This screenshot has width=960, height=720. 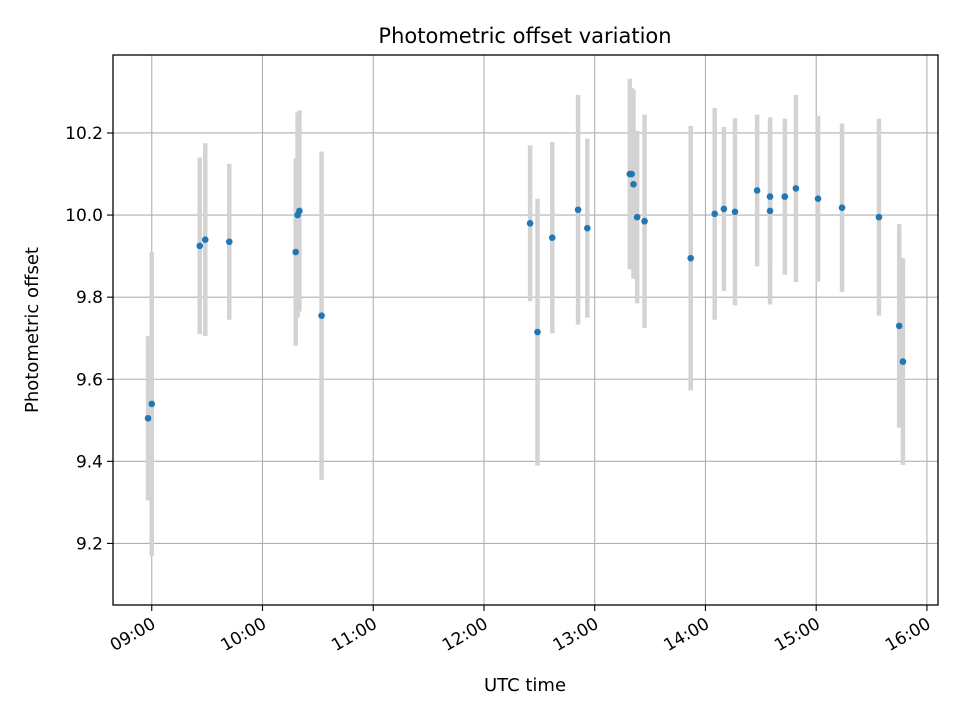 I want to click on y-axis-ticks: 9.2 9.4 9.6 9.8 10.0 10.2, so click(x=89, y=339).